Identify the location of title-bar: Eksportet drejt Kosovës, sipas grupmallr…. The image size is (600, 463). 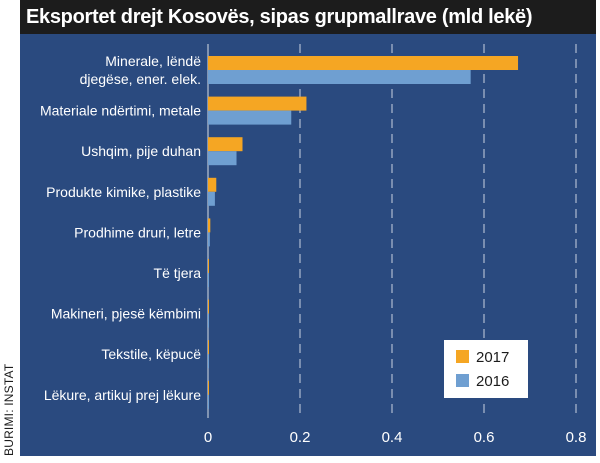
(308, 17).